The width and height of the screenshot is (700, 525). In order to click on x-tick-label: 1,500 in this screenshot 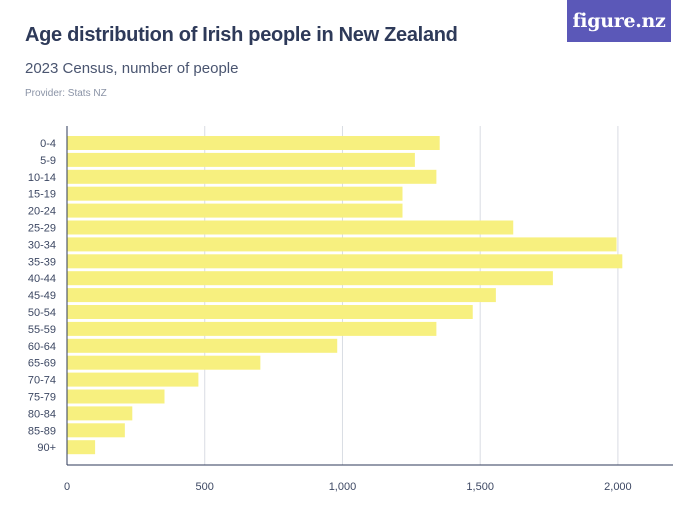, I will do `click(480, 487)`.